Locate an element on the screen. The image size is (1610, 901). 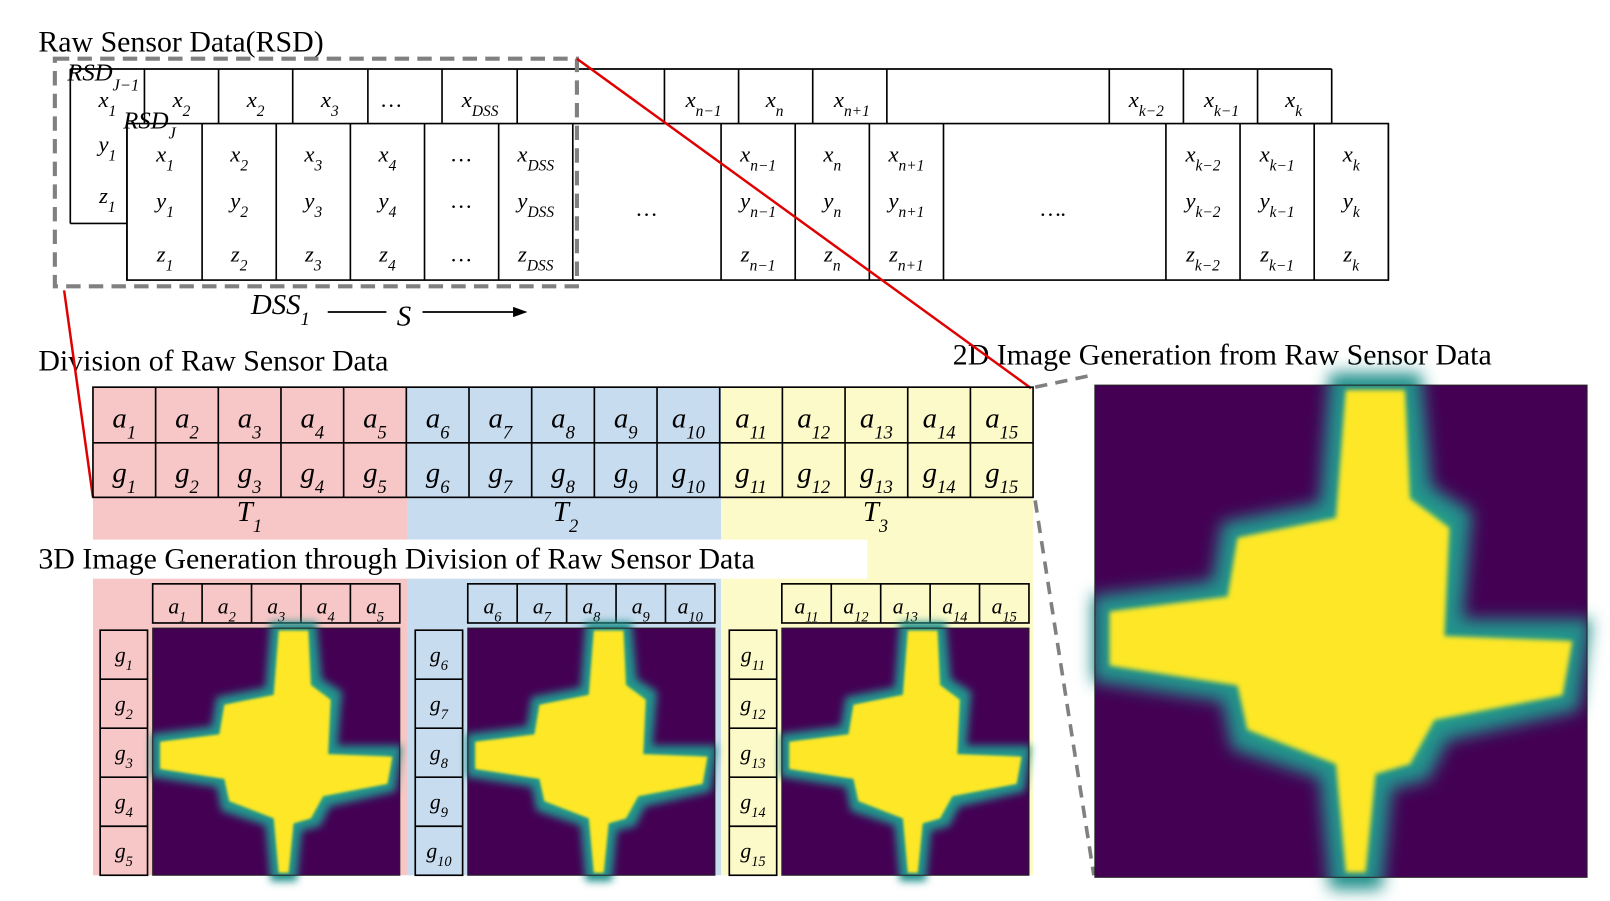
front-cell-label: x1 is located at coordinates (164, 158).